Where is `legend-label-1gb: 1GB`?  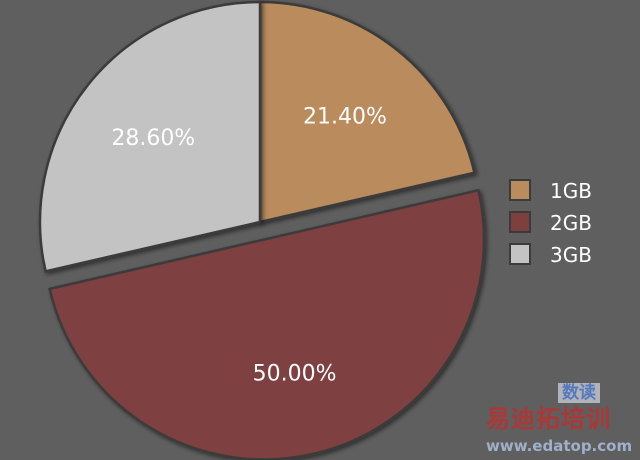
legend-label-1gb: 1GB is located at coordinates (571, 191).